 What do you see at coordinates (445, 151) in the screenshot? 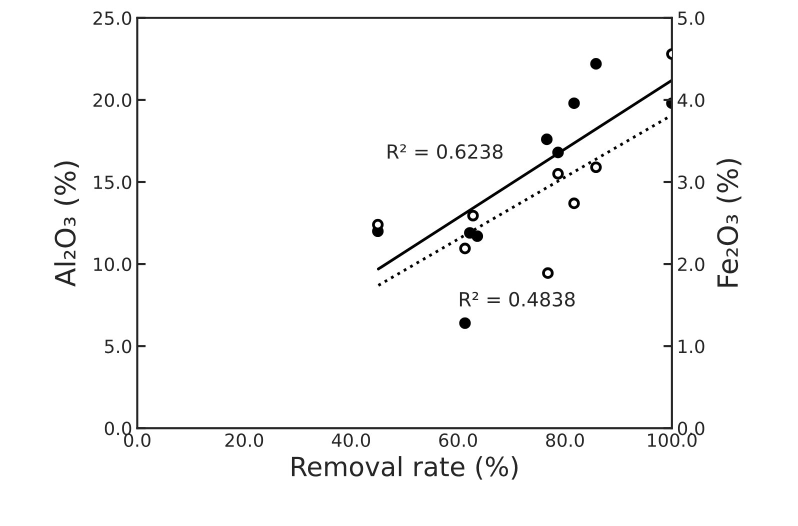
I see `annotation: R² = 0.6238` at bounding box center [445, 151].